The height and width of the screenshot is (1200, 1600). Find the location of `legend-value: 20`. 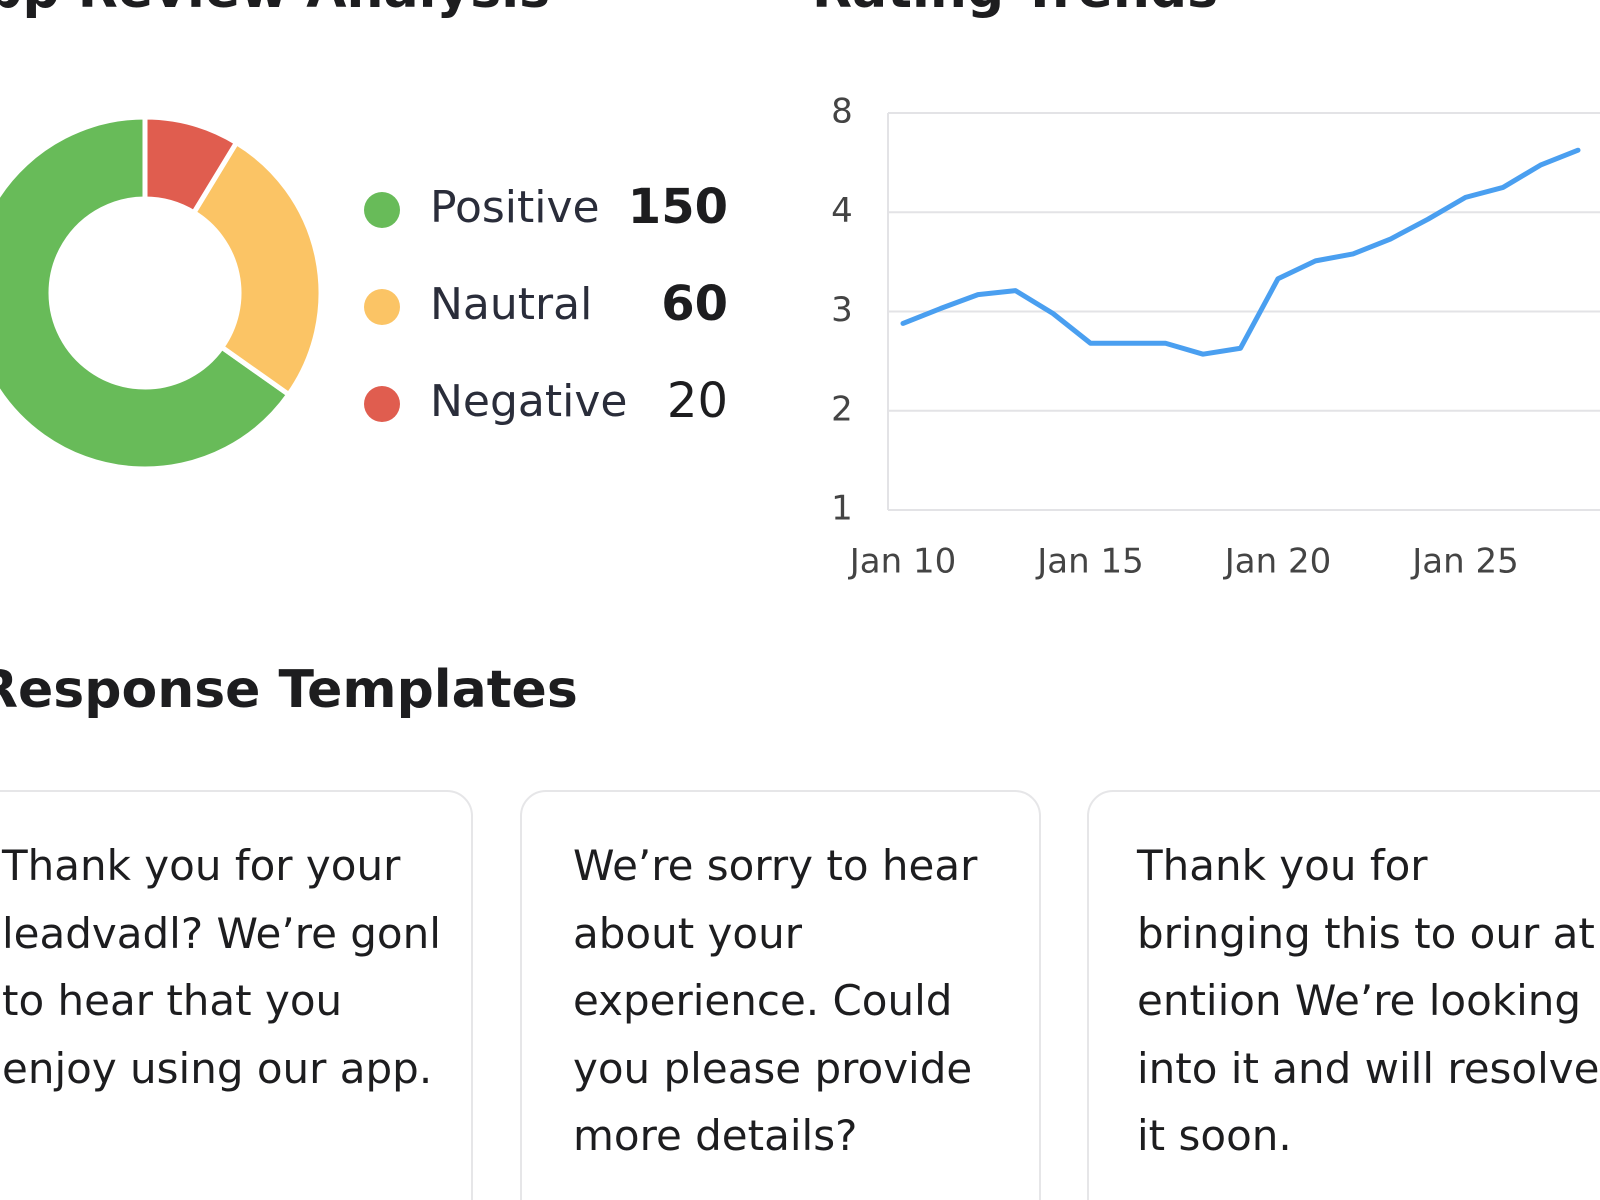

legend-value: 20 is located at coordinates (697, 401).